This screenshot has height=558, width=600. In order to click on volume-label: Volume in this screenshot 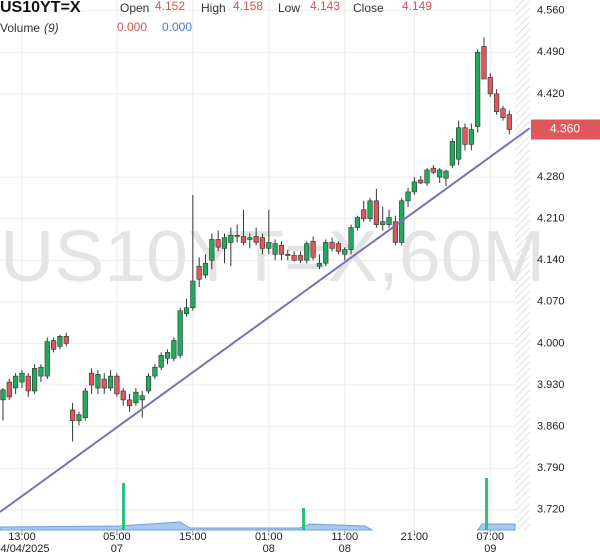, I will do `click(20, 28)`.